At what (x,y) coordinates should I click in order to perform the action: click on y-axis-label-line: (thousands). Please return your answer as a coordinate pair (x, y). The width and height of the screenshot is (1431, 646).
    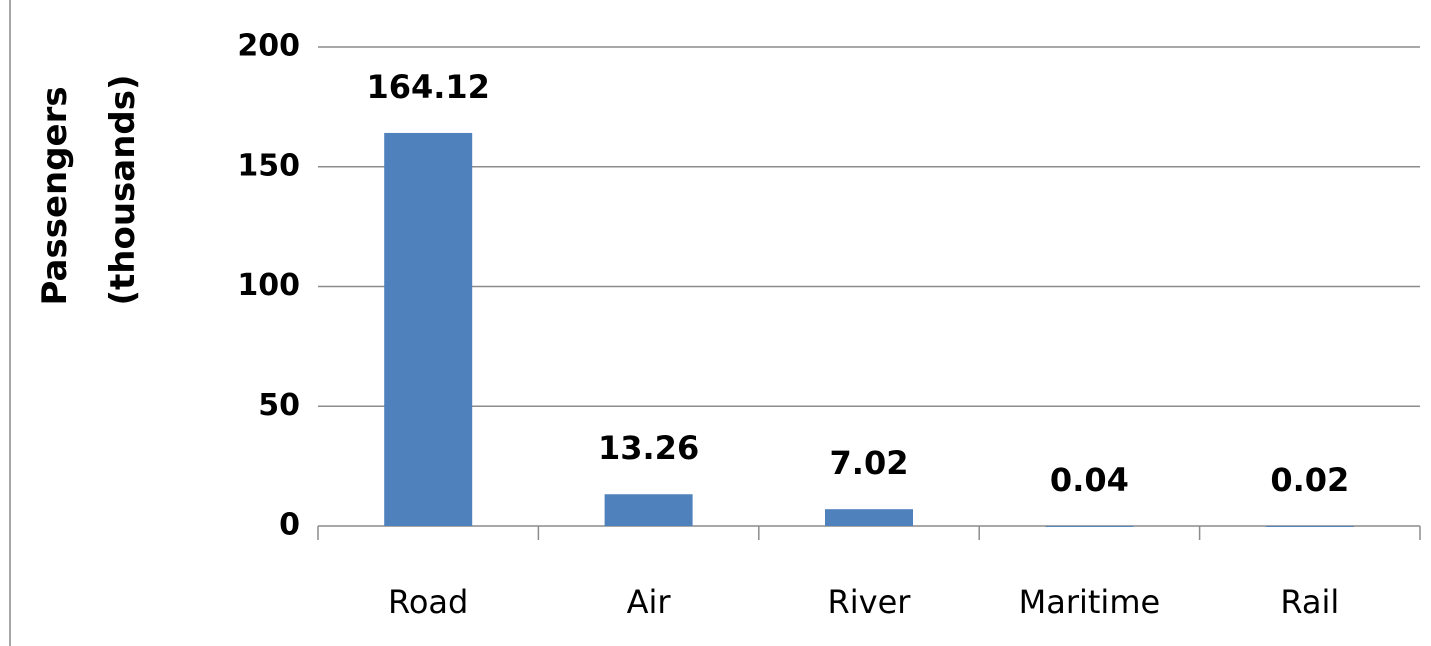
    Looking at the image, I should click on (123, 189).